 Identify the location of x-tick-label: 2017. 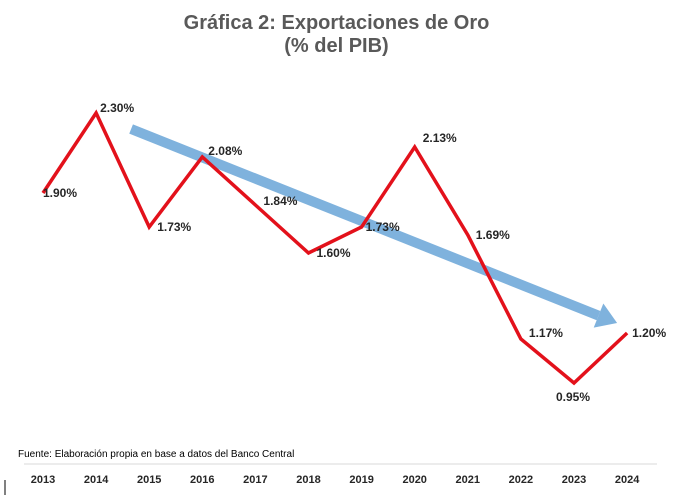
(255, 480).